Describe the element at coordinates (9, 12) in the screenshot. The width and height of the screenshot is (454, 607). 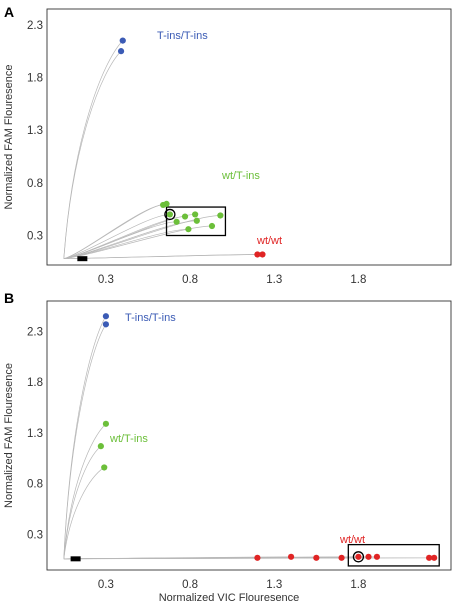
I see `panel-letter: A` at that location.